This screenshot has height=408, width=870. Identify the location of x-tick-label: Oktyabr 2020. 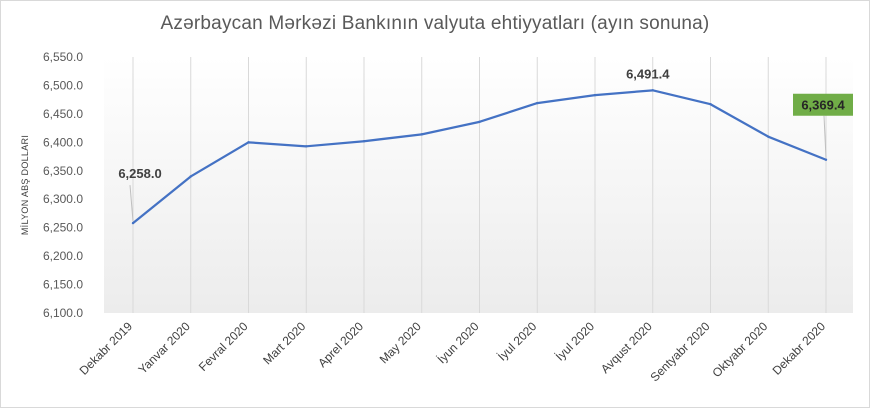
(740, 349).